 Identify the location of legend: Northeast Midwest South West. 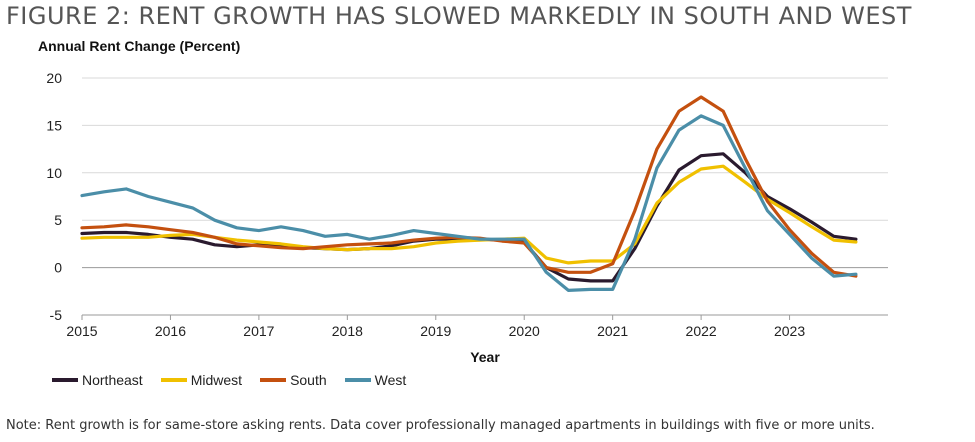
(229, 380).